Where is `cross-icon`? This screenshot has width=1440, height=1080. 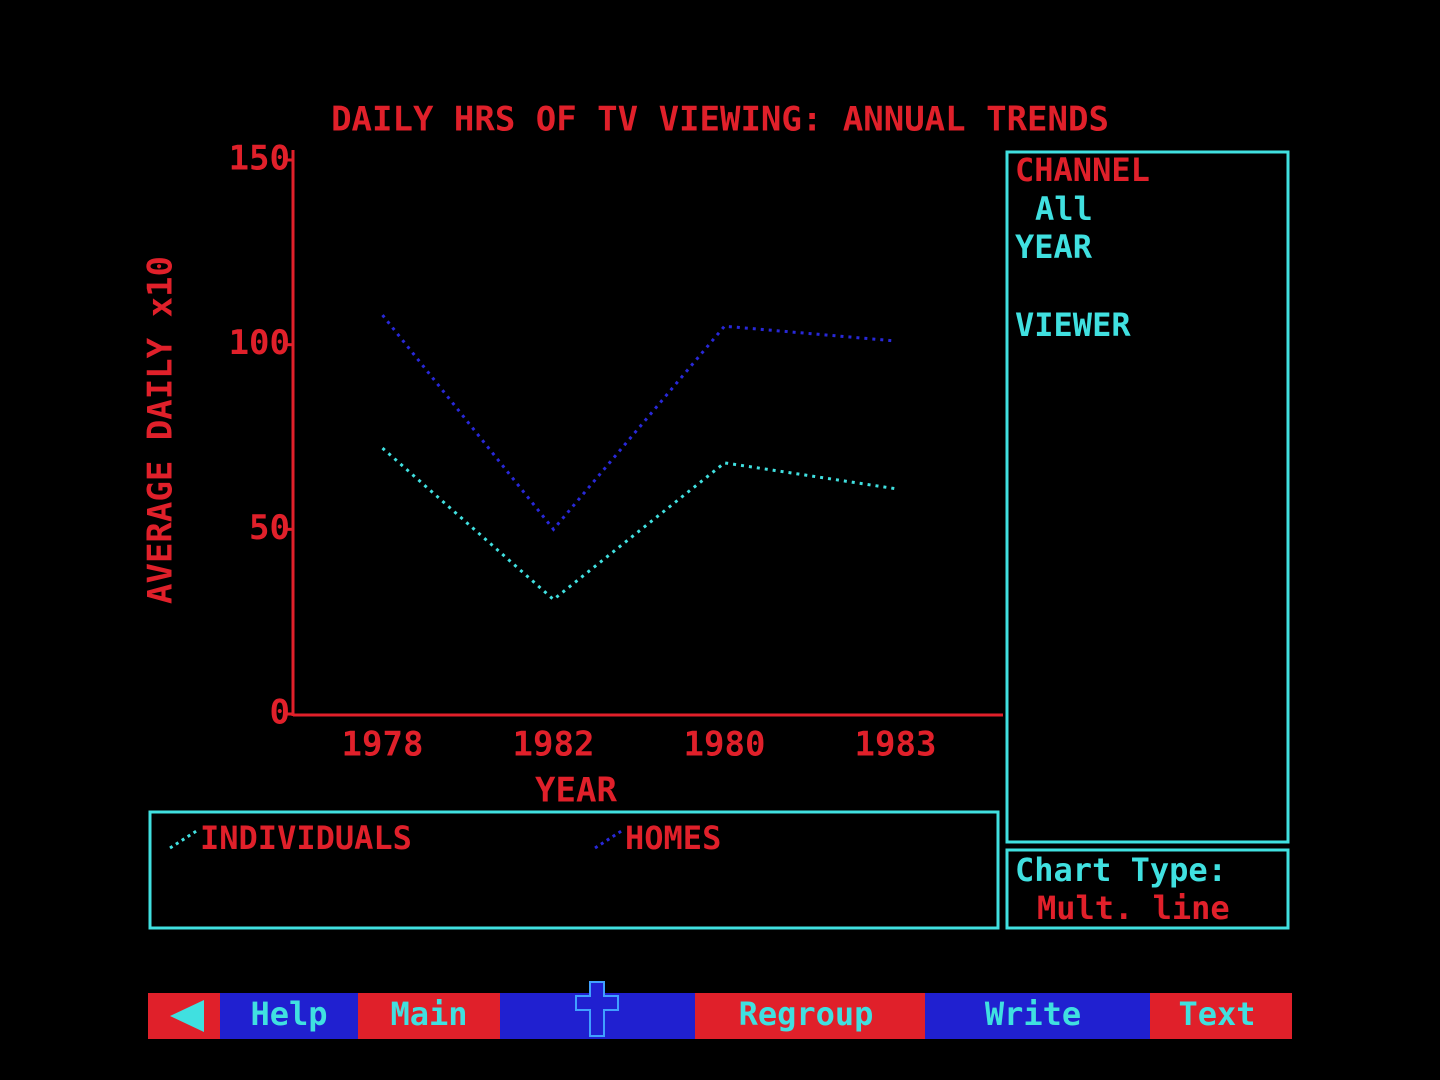
cross-icon is located at coordinates (597, 1009).